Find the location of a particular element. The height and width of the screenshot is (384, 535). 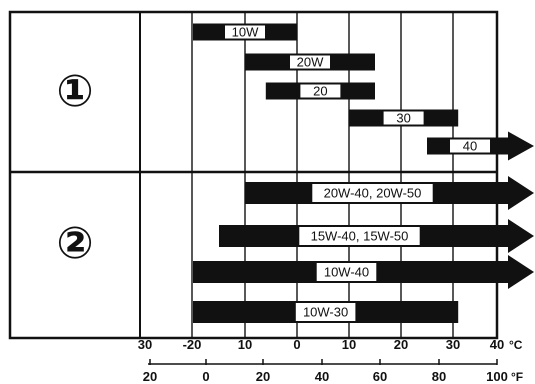

bar-label: 20W is located at coordinates (310, 62).